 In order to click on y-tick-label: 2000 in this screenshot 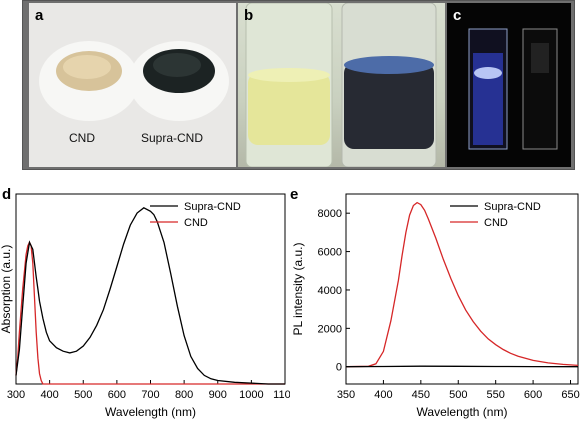, I will do `click(330, 329)`.